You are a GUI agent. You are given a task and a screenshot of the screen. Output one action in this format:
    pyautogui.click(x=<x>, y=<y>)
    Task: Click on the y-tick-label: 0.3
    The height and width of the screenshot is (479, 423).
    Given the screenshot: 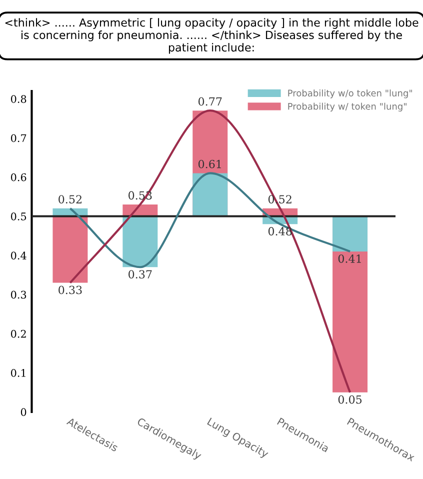 What is the action you would take?
    pyautogui.click(x=18, y=294)
    